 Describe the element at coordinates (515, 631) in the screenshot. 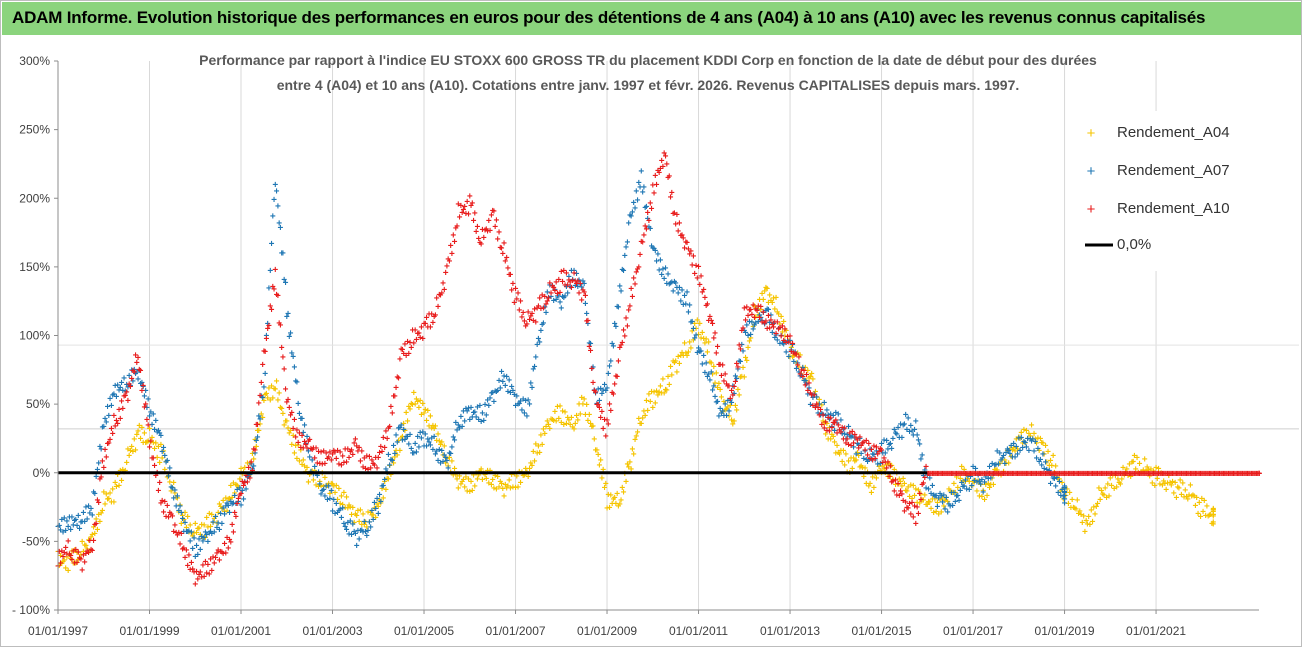

I see `x-tick-label: 01/01/2007` at that location.